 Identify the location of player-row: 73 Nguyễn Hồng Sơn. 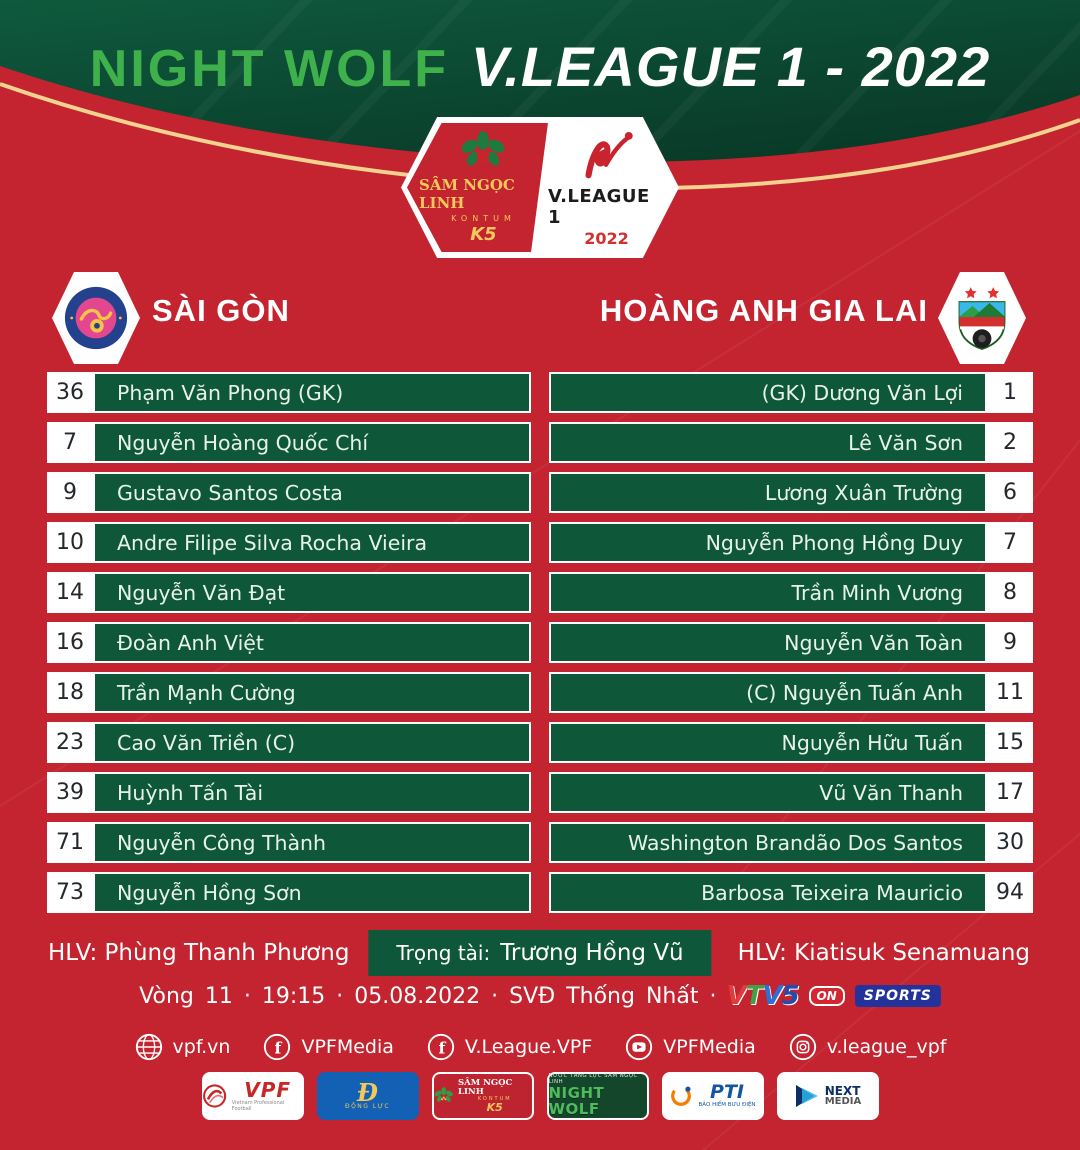
(289, 892).